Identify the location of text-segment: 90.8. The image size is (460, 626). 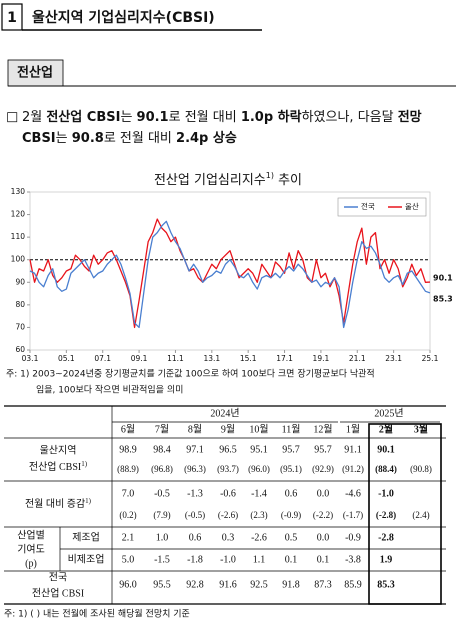
(88, 138).